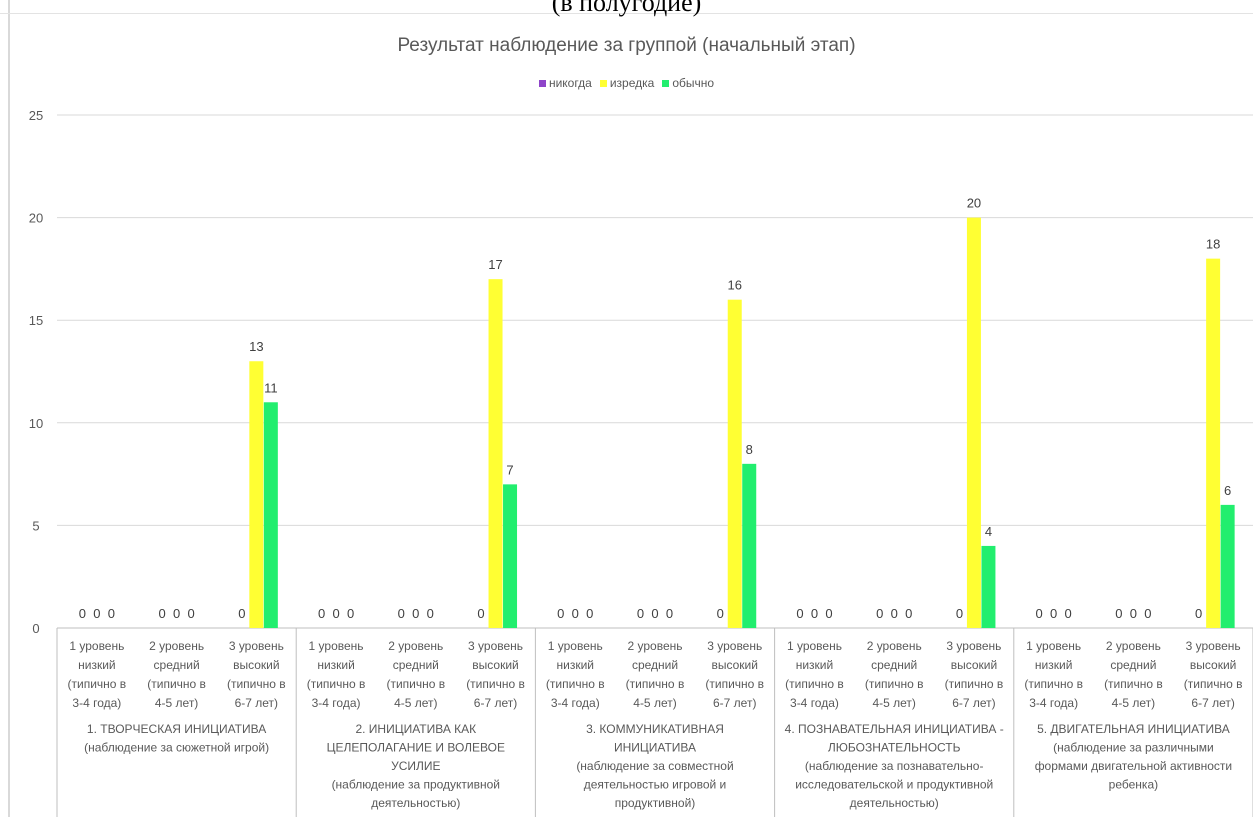 This screenshot has height=817, width=1253. Describe the element at coordinates (36, 423) in the screenshot. I see `y-tick-label: 10` at that location.